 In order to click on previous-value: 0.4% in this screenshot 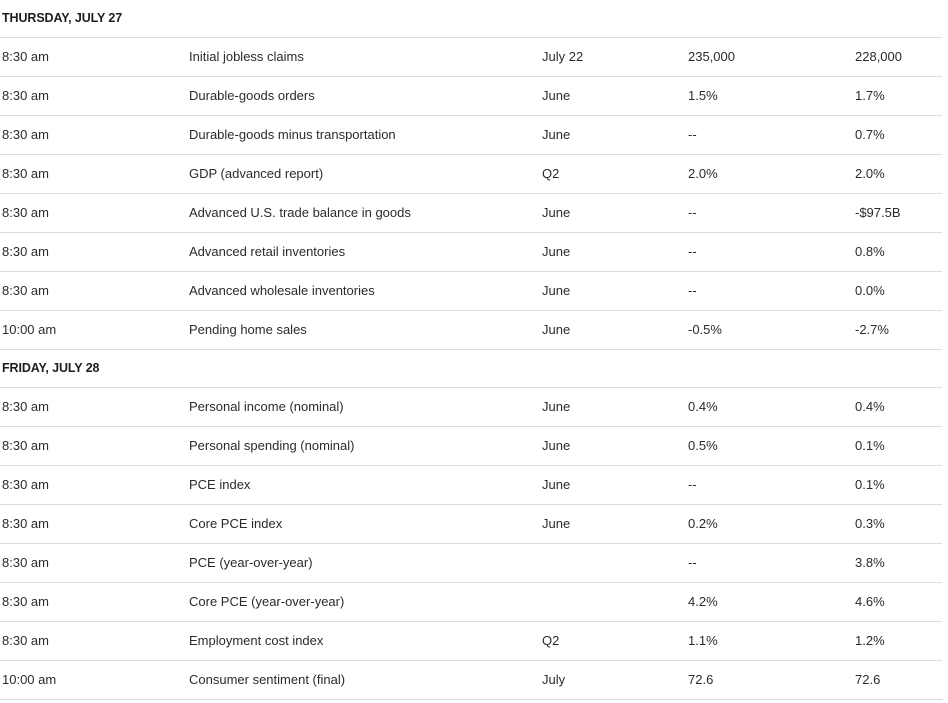, I will do `click(870, 406)`.